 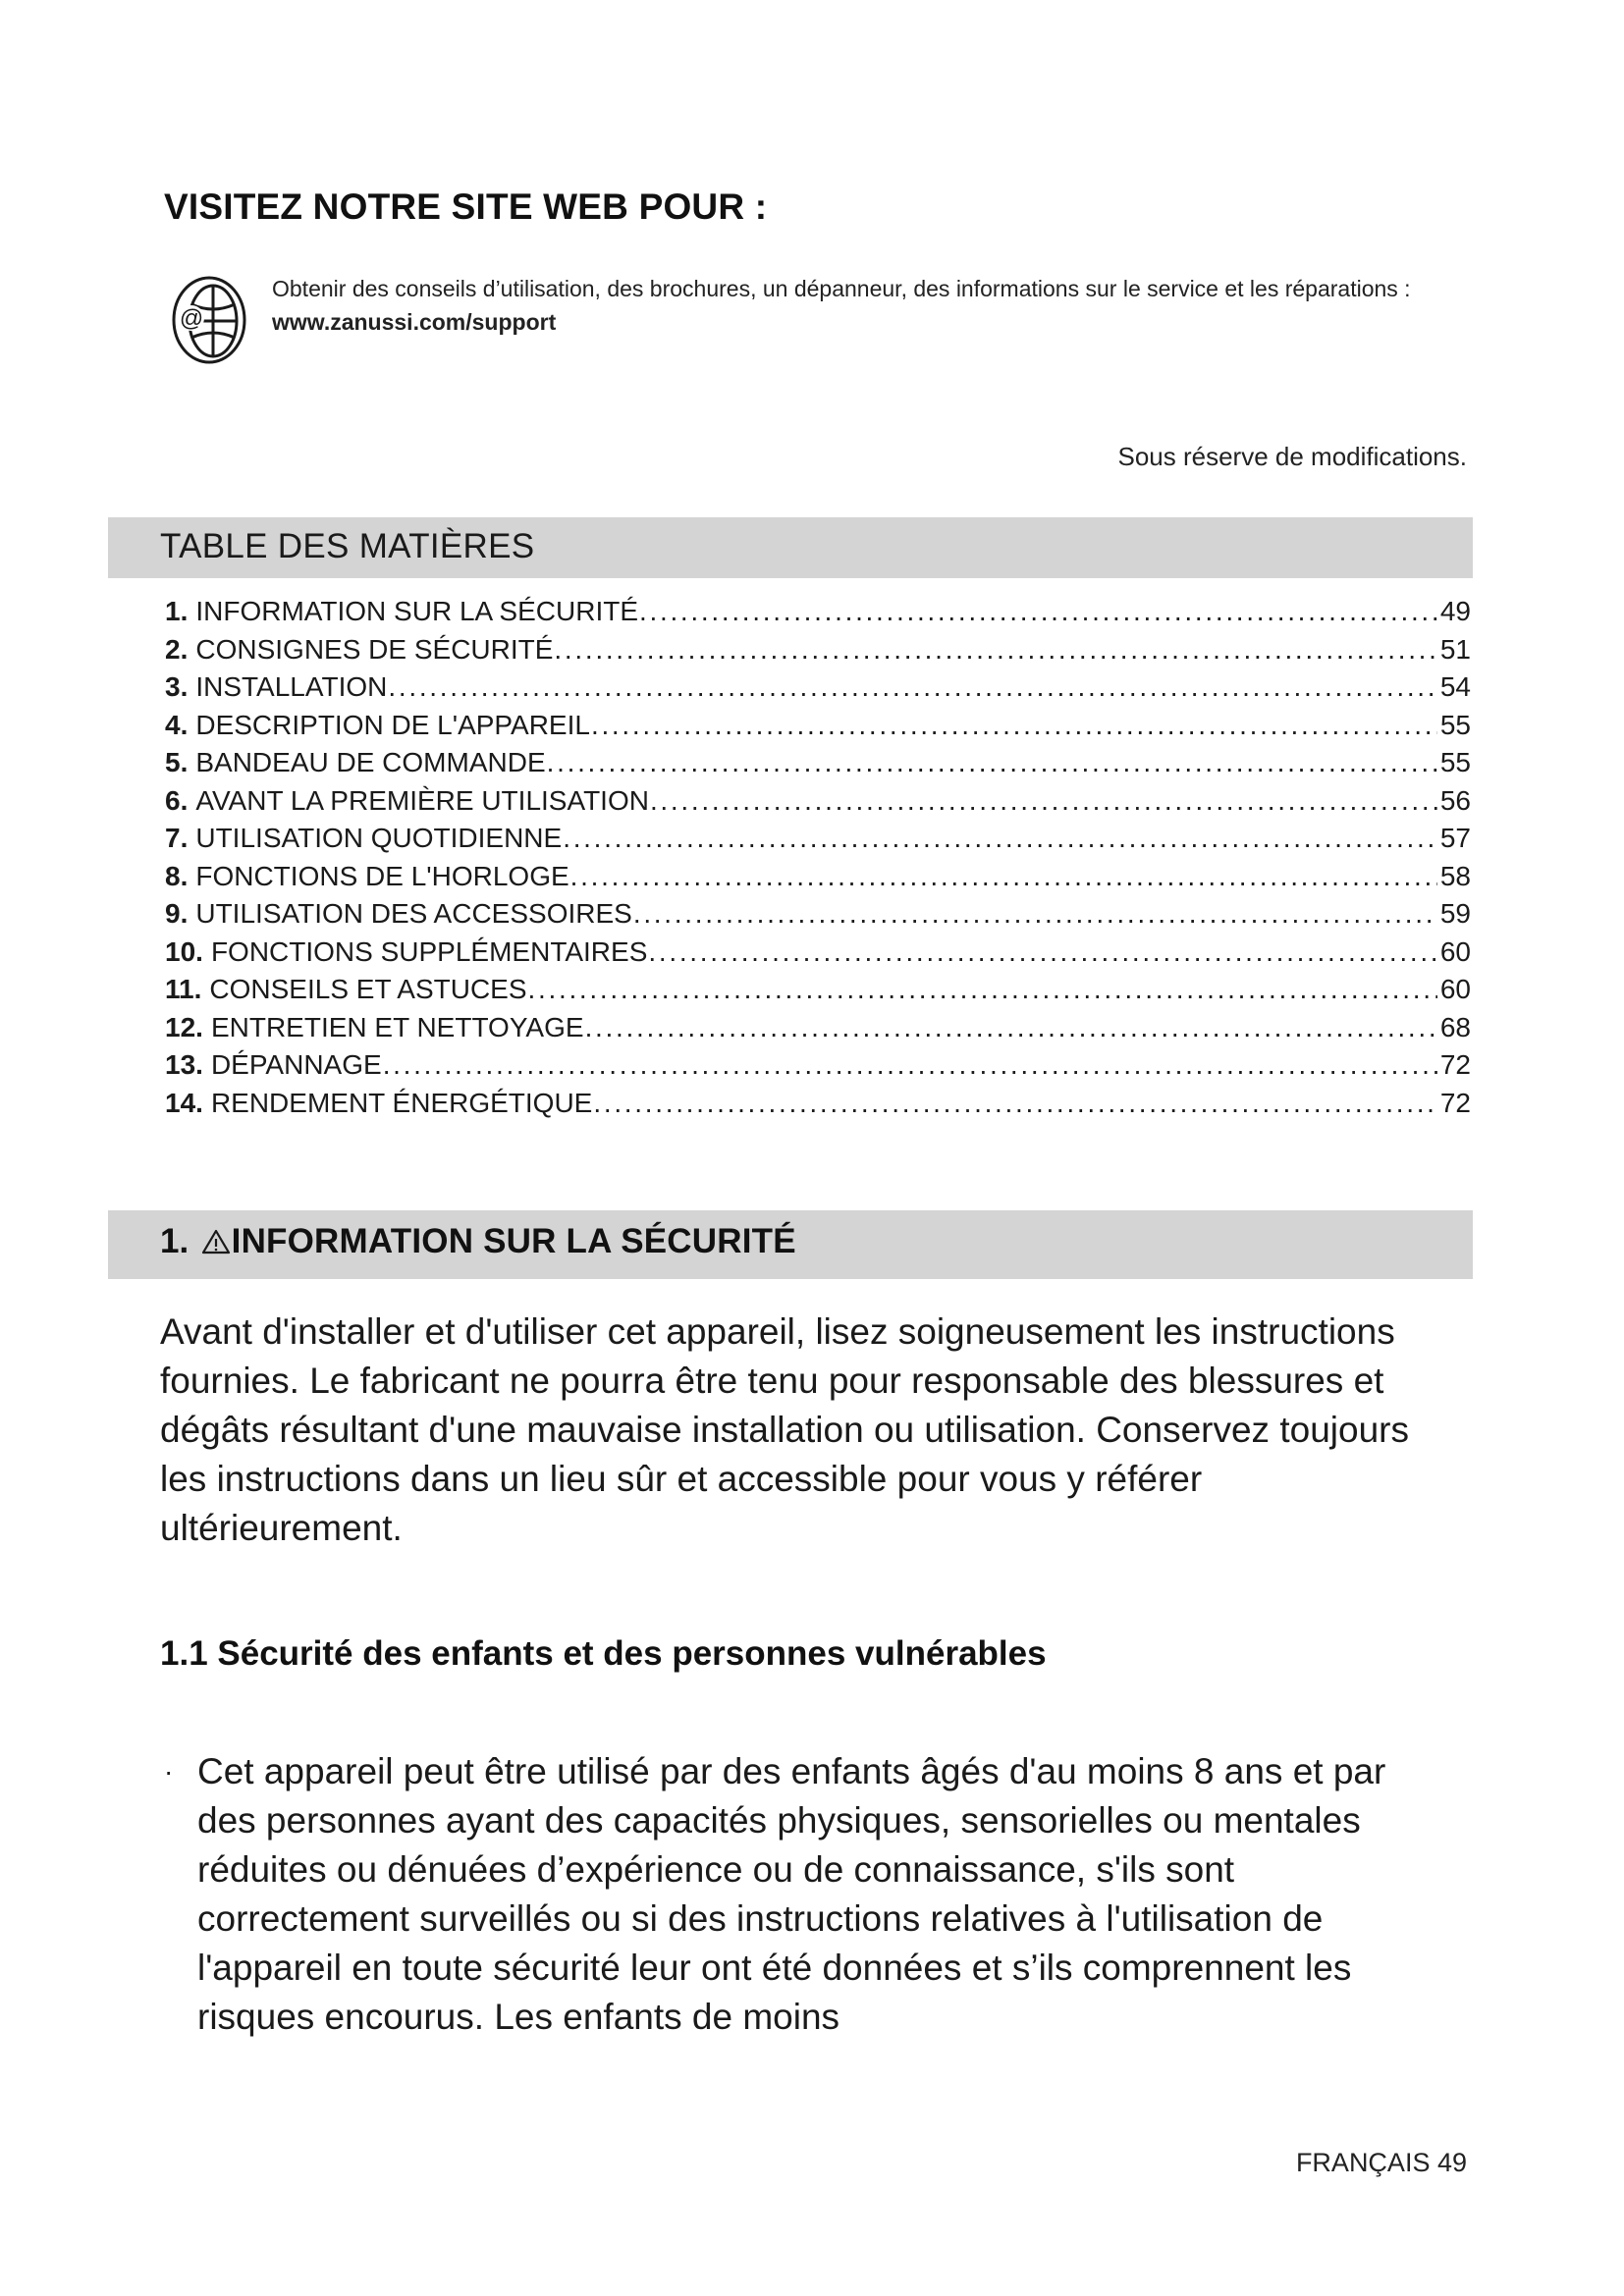 I want to click on toc-entry-label: FONCTIONS DE L'HORLOGE, so click(x=382, y=875).